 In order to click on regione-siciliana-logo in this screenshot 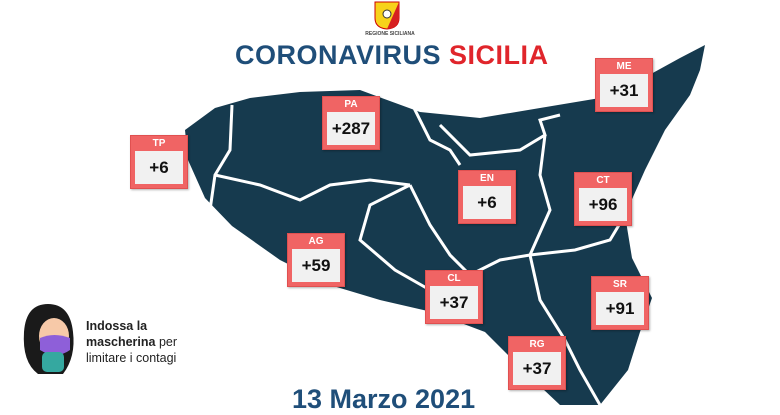, I will do `click(387, 15)`.